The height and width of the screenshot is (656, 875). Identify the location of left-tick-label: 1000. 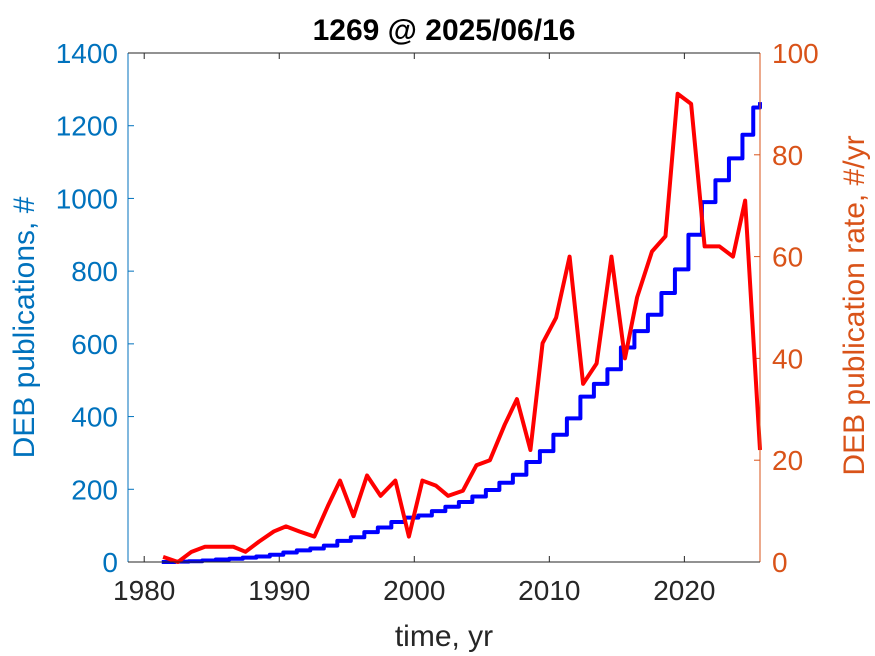
(87, 198).